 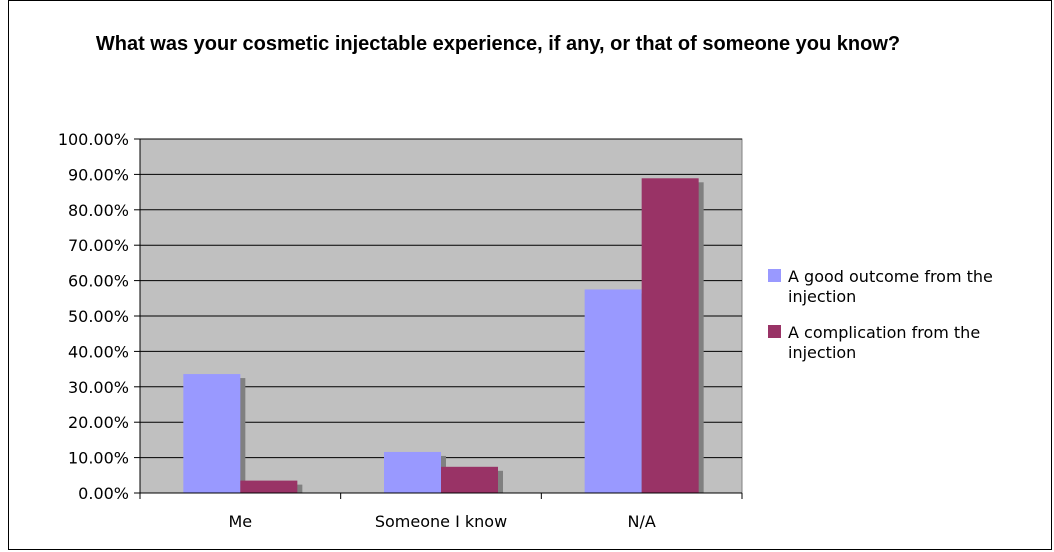 What do you see at coordinates (98, 174) in the screenshot?
I see `y-tick-label: 90.00%` at bounding box center [98, 174].